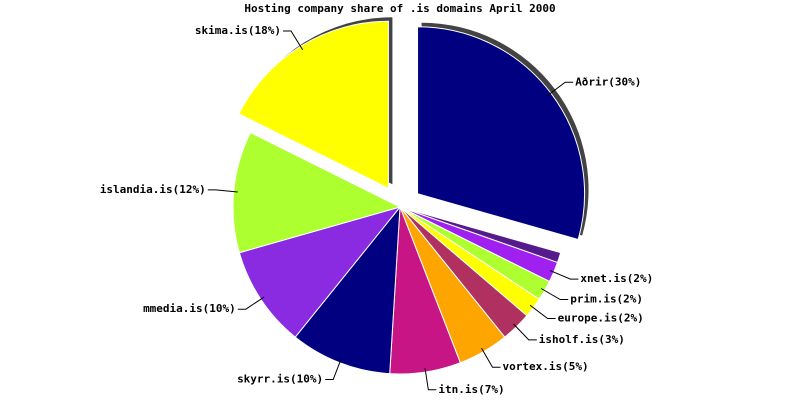 This screenshot has height=400, width=800. Describe the element at coordinates (280, 379) in the screenshot. I see `slice-label: skyrr.is(10%)` at that location.